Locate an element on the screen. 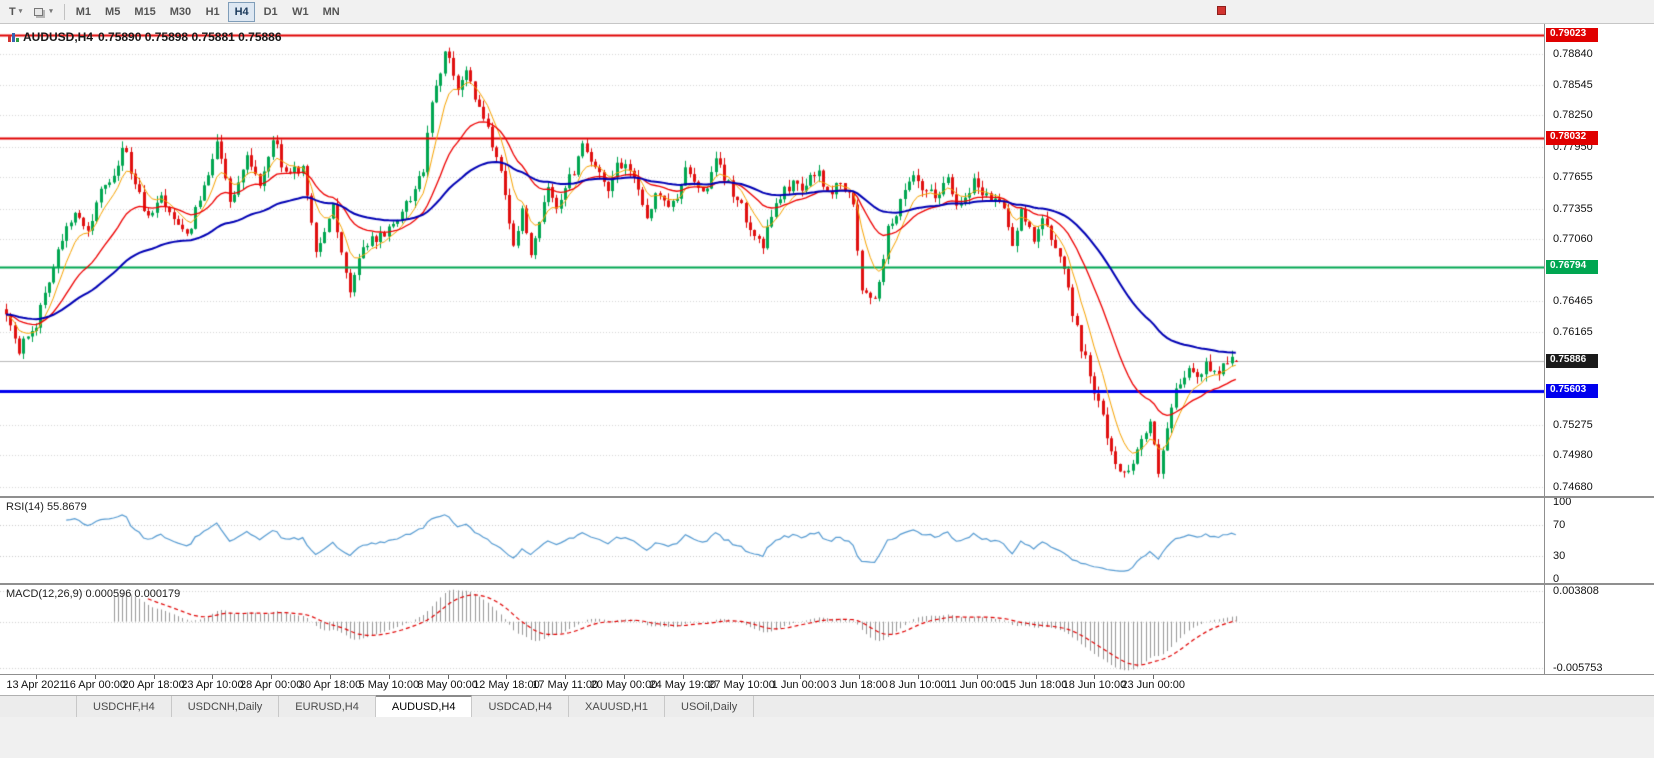 This screenshot has width=1654, height=758. price-axis-label: 0.77060 is located at coordinates (1573, 239).